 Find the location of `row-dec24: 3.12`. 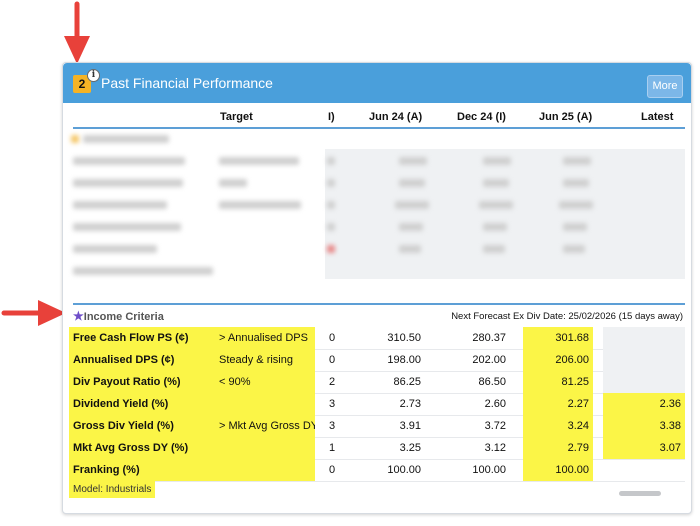

row-dec24: 3.12 is located at coordinates (495, 448).